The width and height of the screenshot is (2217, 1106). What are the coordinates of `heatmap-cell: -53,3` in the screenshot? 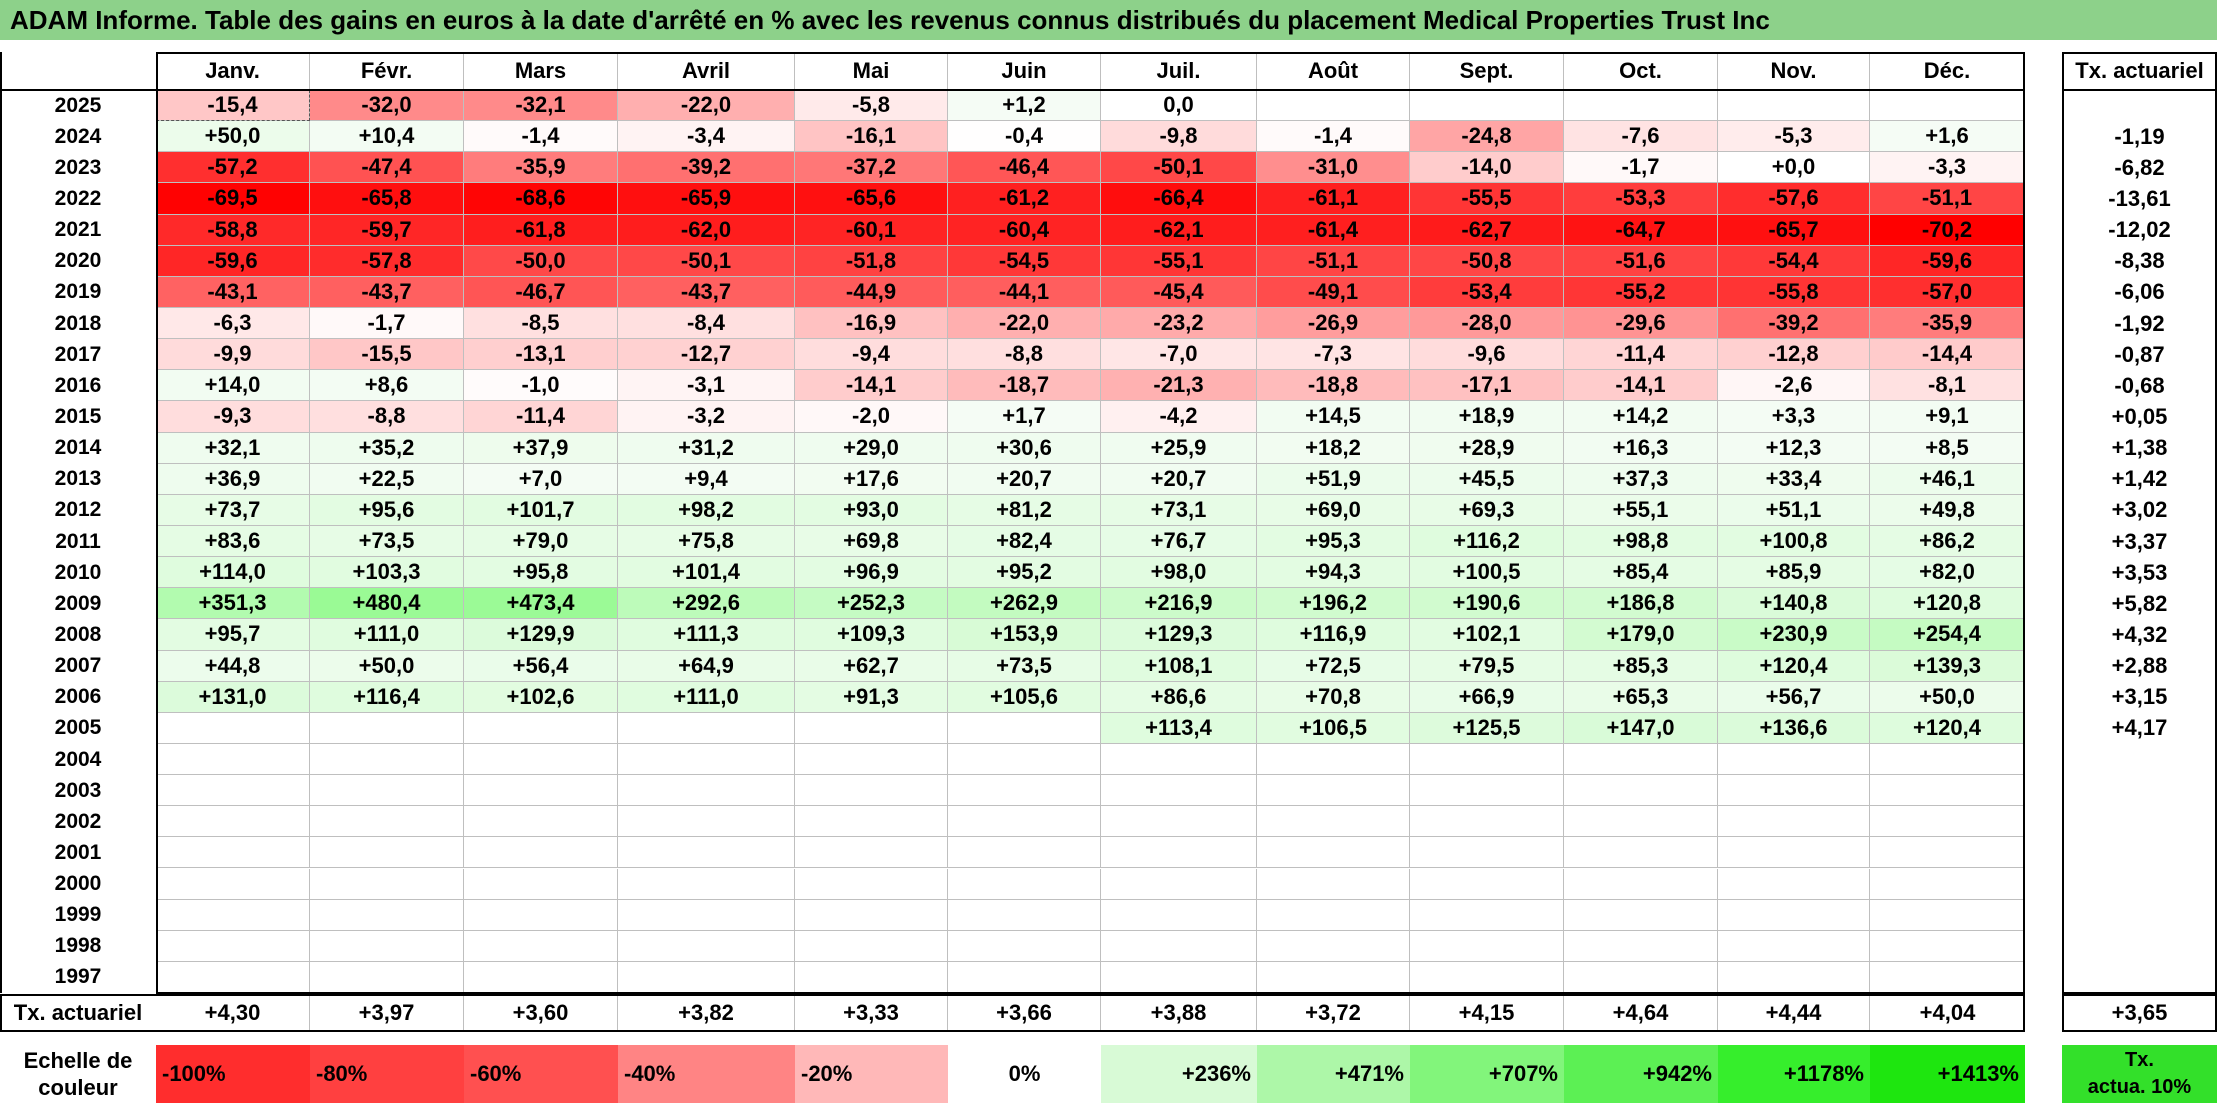 It's located at (1641, 199).